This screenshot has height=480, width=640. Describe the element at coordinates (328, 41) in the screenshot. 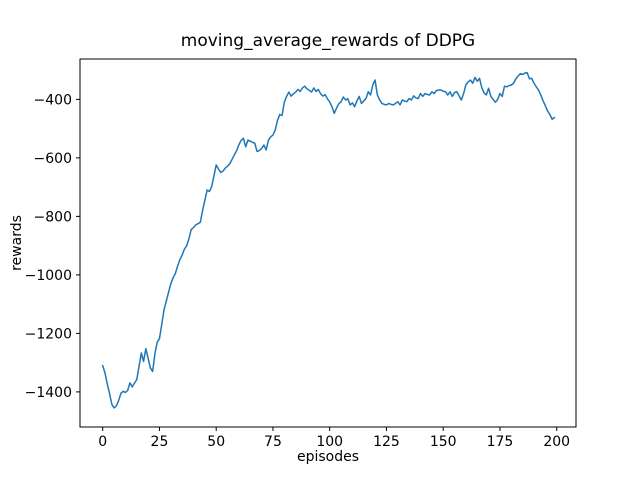

I see `chart-title: moving_average_rewards of DDPG` at that location.